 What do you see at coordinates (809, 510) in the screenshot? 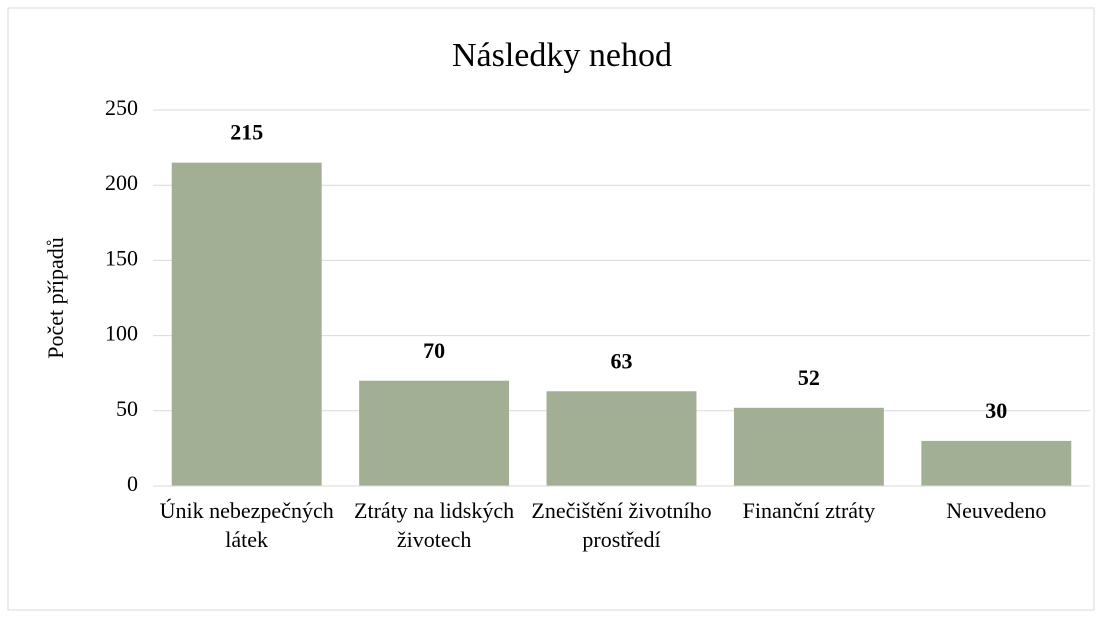
I see `x-tick-label: Finanční ztráty` at bounding box center [809, 510].